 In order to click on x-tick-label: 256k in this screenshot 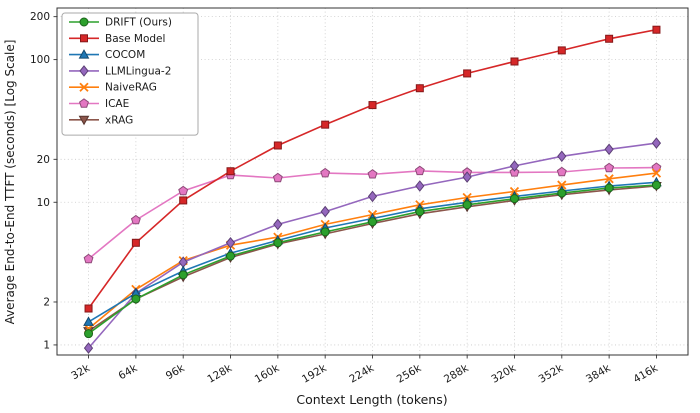, I will do `click(409, 374)`.